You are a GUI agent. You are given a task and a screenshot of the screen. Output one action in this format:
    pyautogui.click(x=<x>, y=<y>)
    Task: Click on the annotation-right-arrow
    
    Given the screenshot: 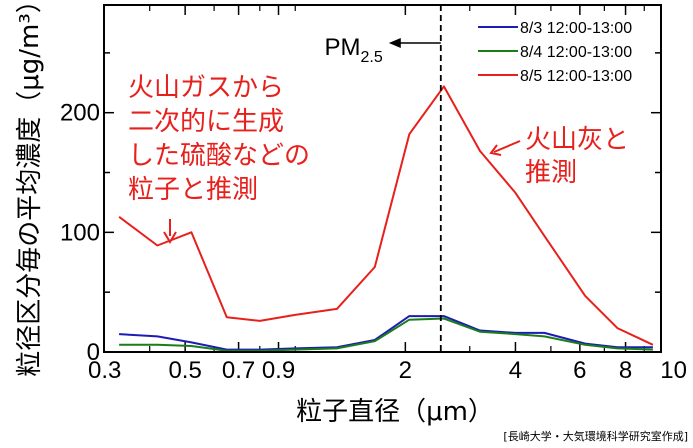 What is the action you would take?
    pyautogui.click(x=507, y=146)
    